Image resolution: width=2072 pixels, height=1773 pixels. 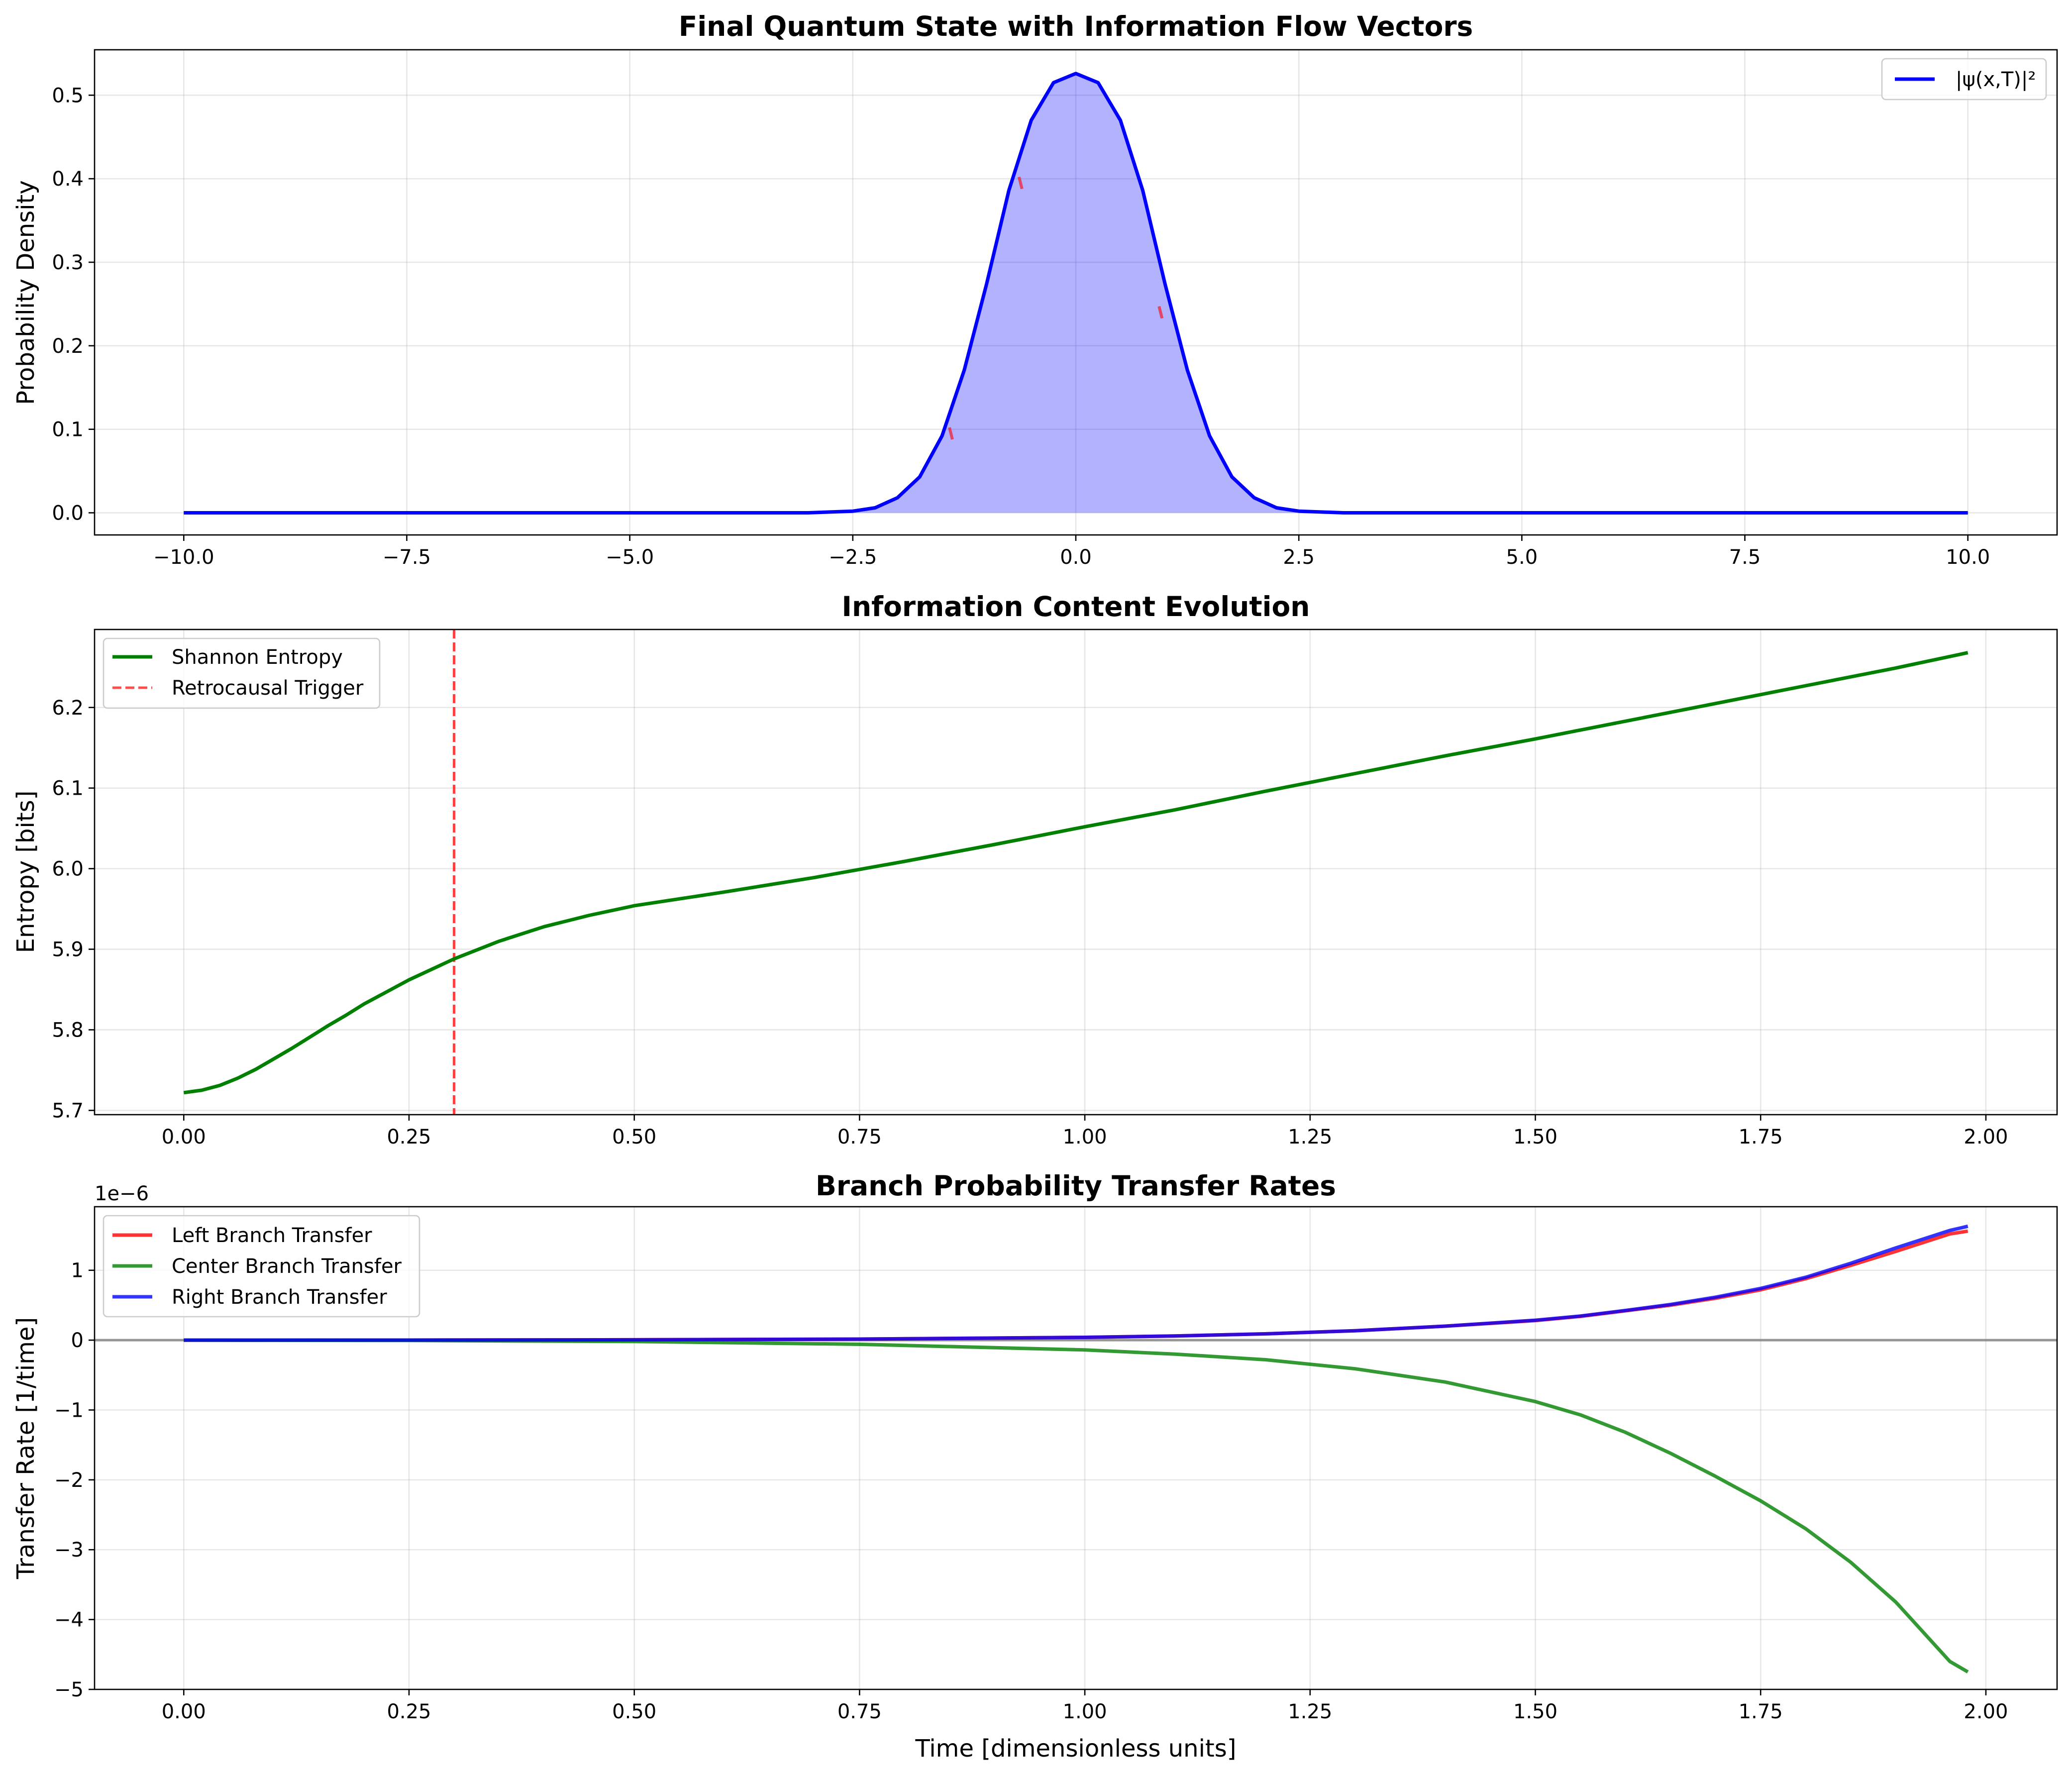 I want to click on y-tick-label: 0.2, so click(x=68, y=347).